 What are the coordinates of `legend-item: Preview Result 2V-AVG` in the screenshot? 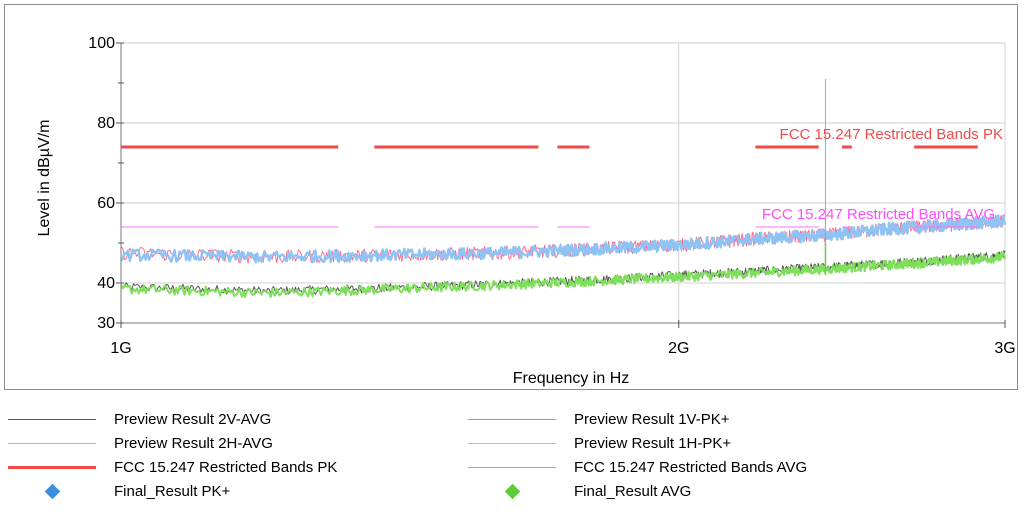 It's located at (138, 419).